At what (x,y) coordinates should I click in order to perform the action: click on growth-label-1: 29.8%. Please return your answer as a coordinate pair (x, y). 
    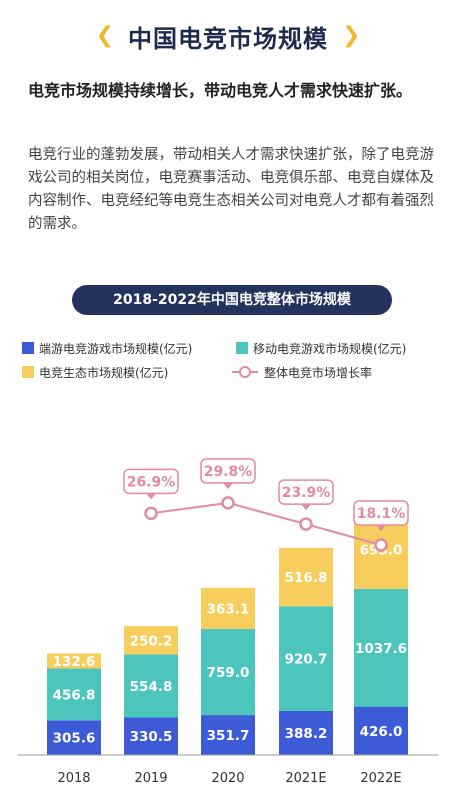
    Looking at the image, I should click on (228, 472).